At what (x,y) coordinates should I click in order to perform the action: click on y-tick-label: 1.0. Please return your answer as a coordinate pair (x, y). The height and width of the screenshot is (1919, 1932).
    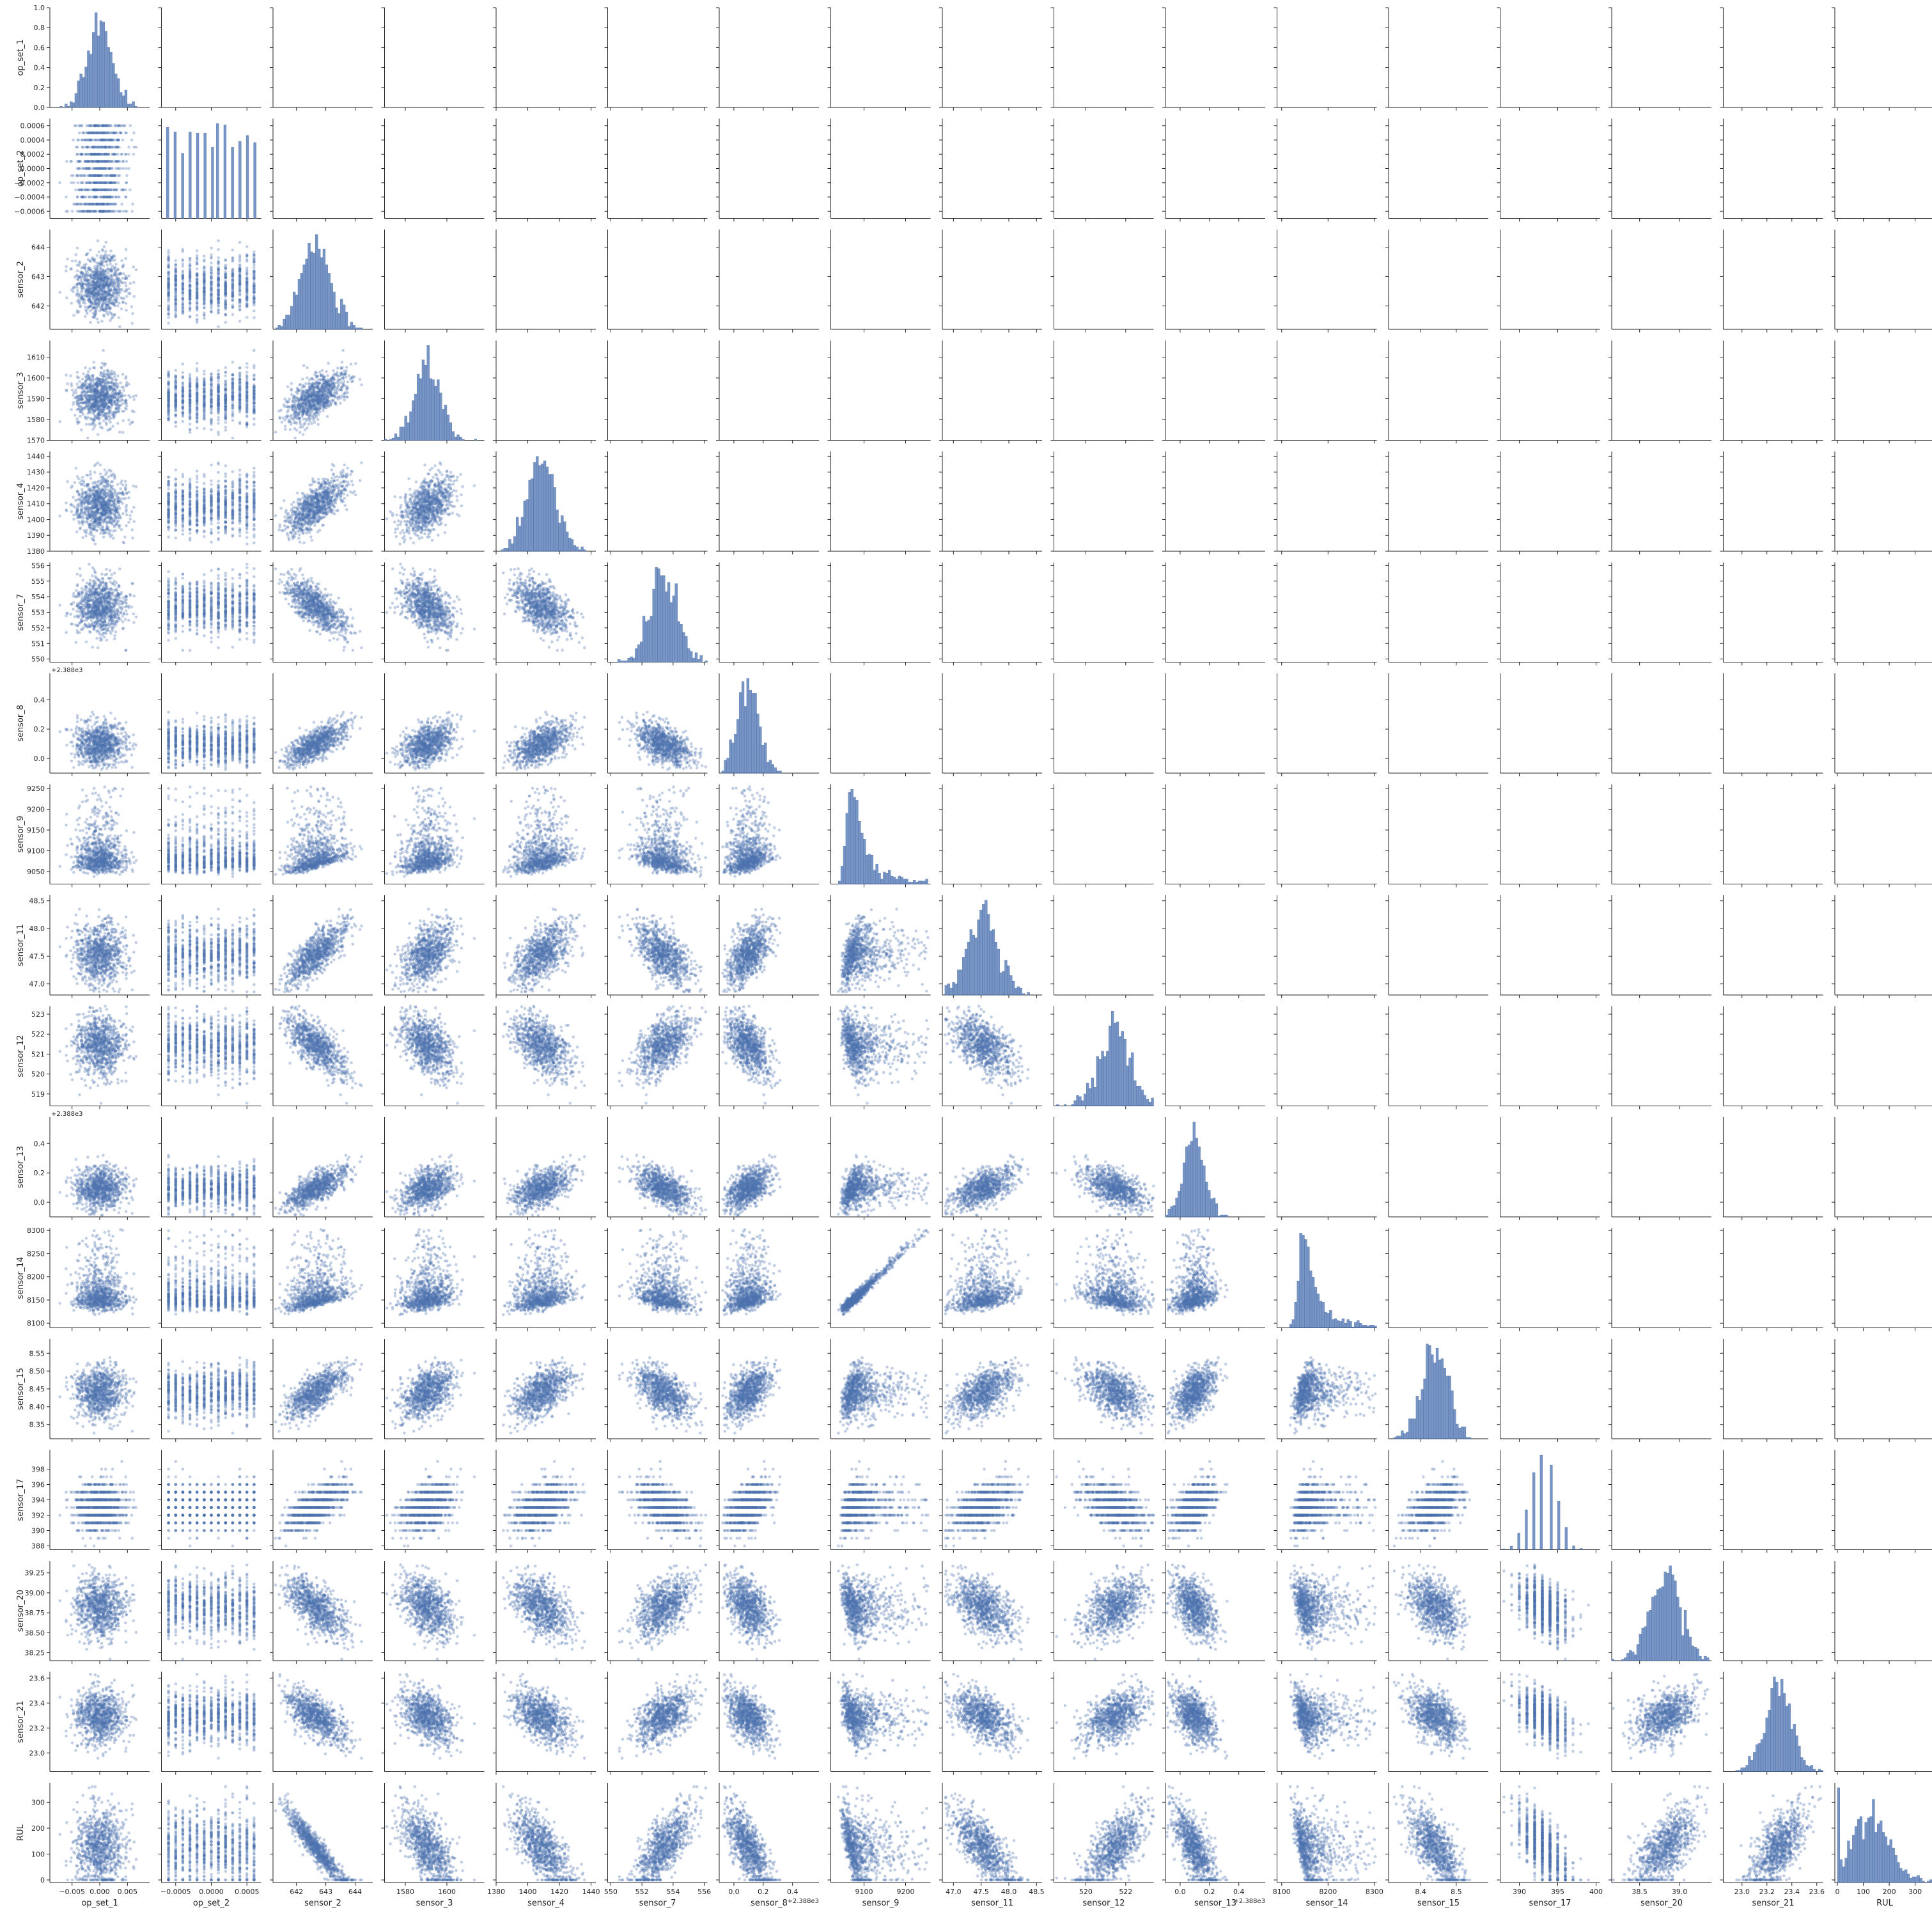
    Looking at the image, I should click on (39, 8).